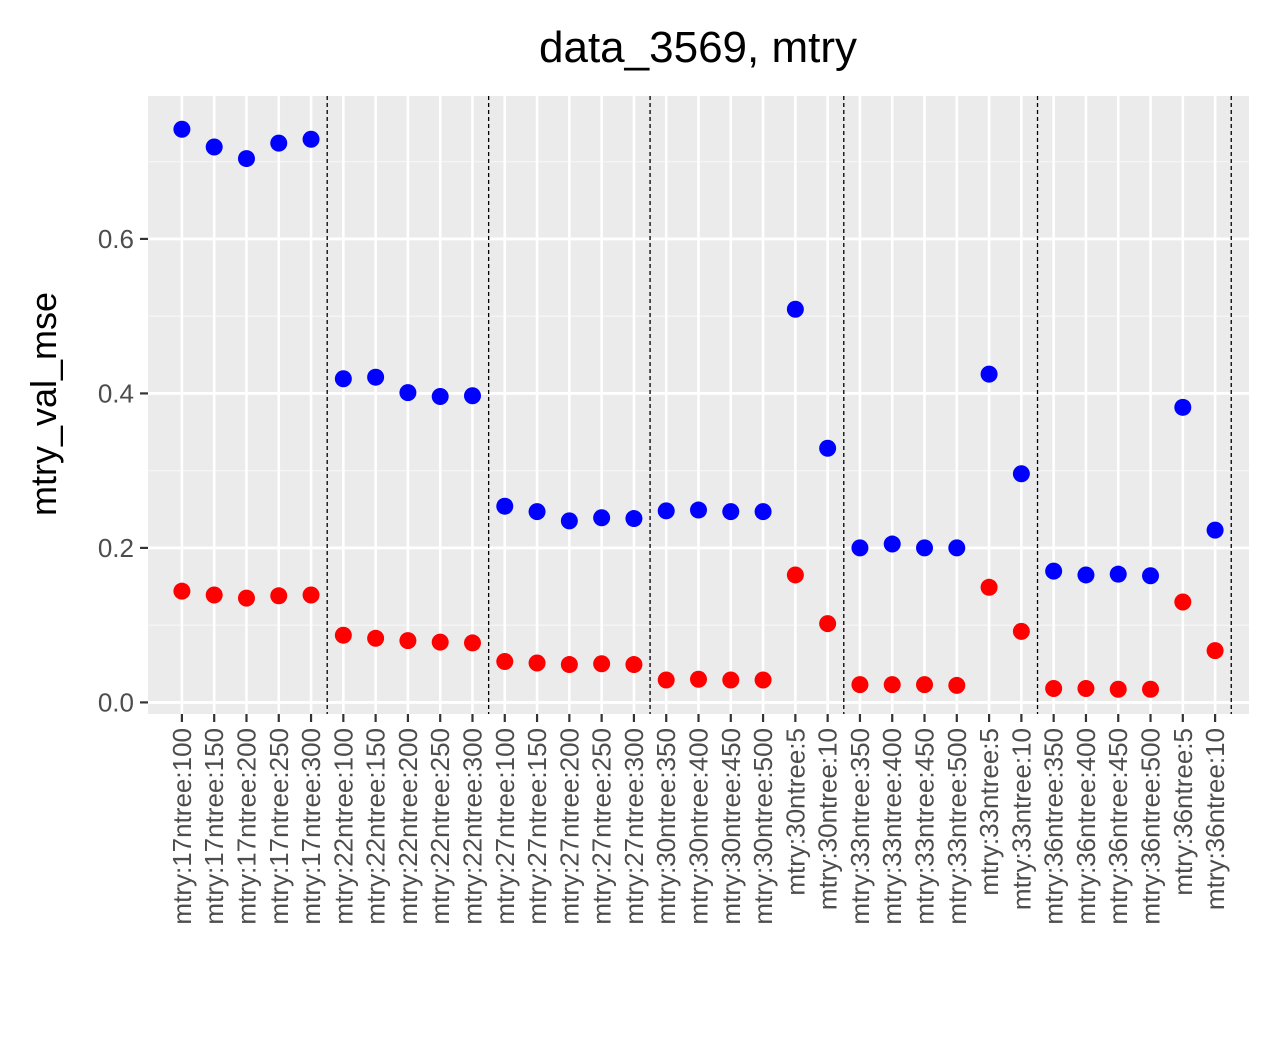 This screenshot has width=1272, height=1045. Describe the element at coordinates (925, 826) in the screenshot. I see `x-tick-label: mtry:33ntree:450` at that location.